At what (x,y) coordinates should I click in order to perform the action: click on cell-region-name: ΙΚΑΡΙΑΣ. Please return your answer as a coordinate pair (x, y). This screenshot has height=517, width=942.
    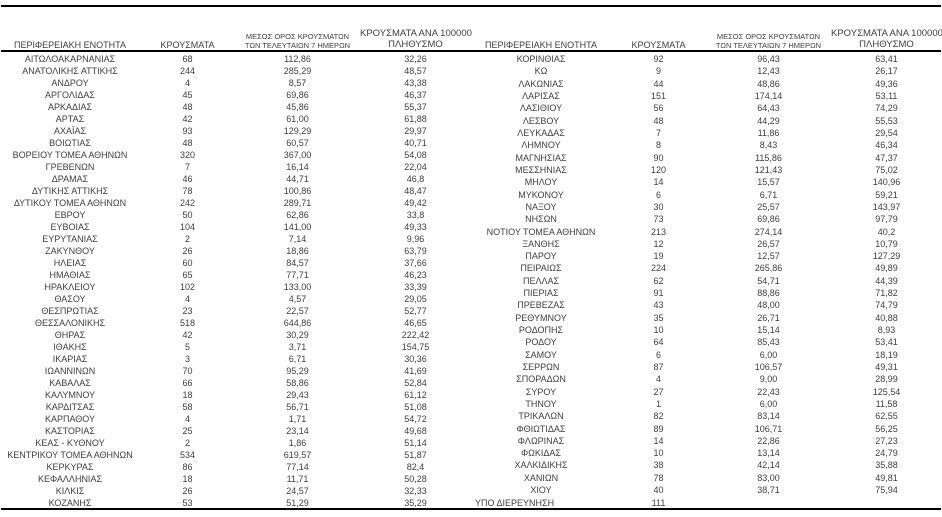
    Looking at the image, I should click on (70, 359).